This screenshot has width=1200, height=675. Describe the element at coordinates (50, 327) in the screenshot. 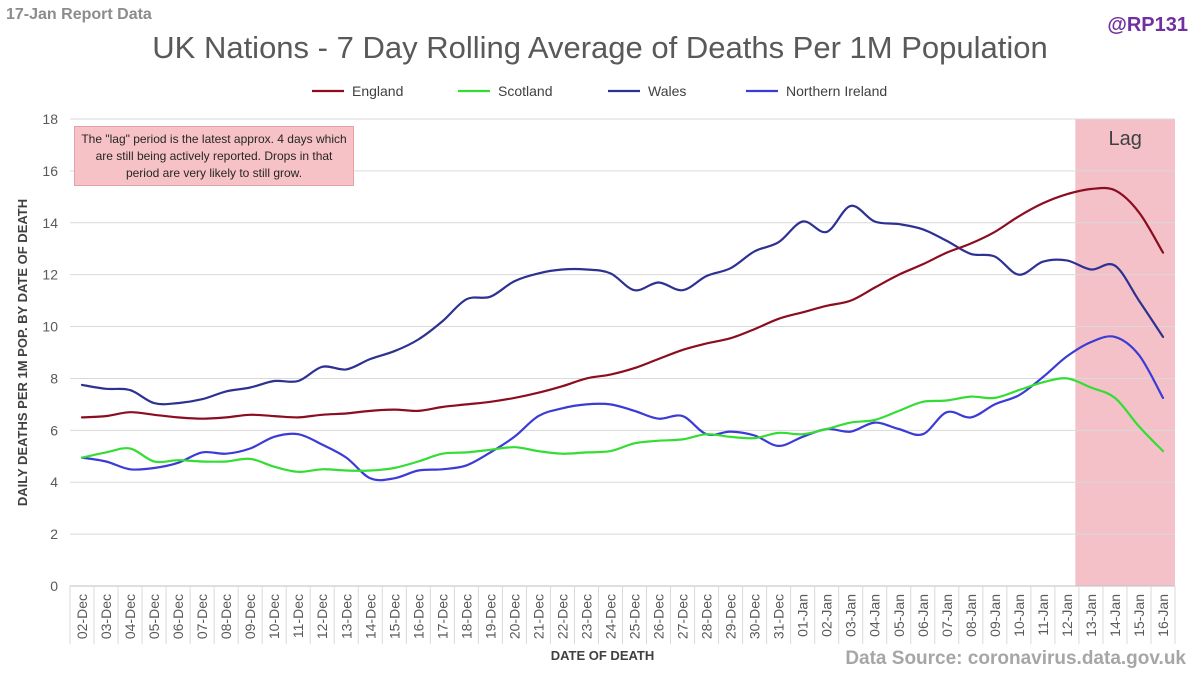

I see `y-tick-label: 10` at that location.